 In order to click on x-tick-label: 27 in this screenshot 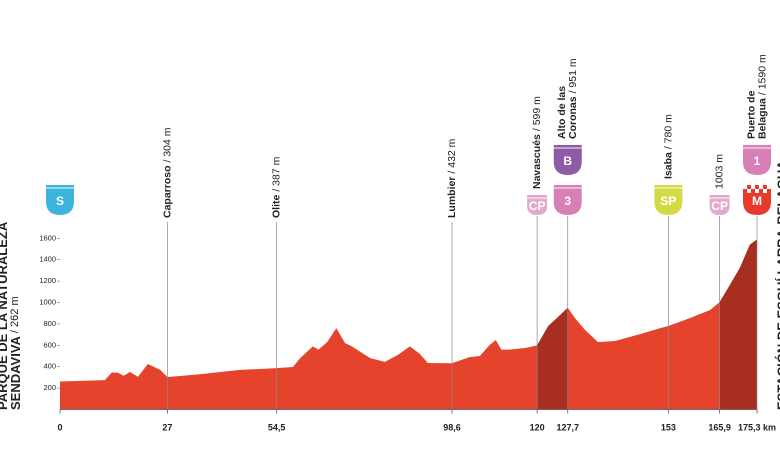, I will do `click(167, 427)`.